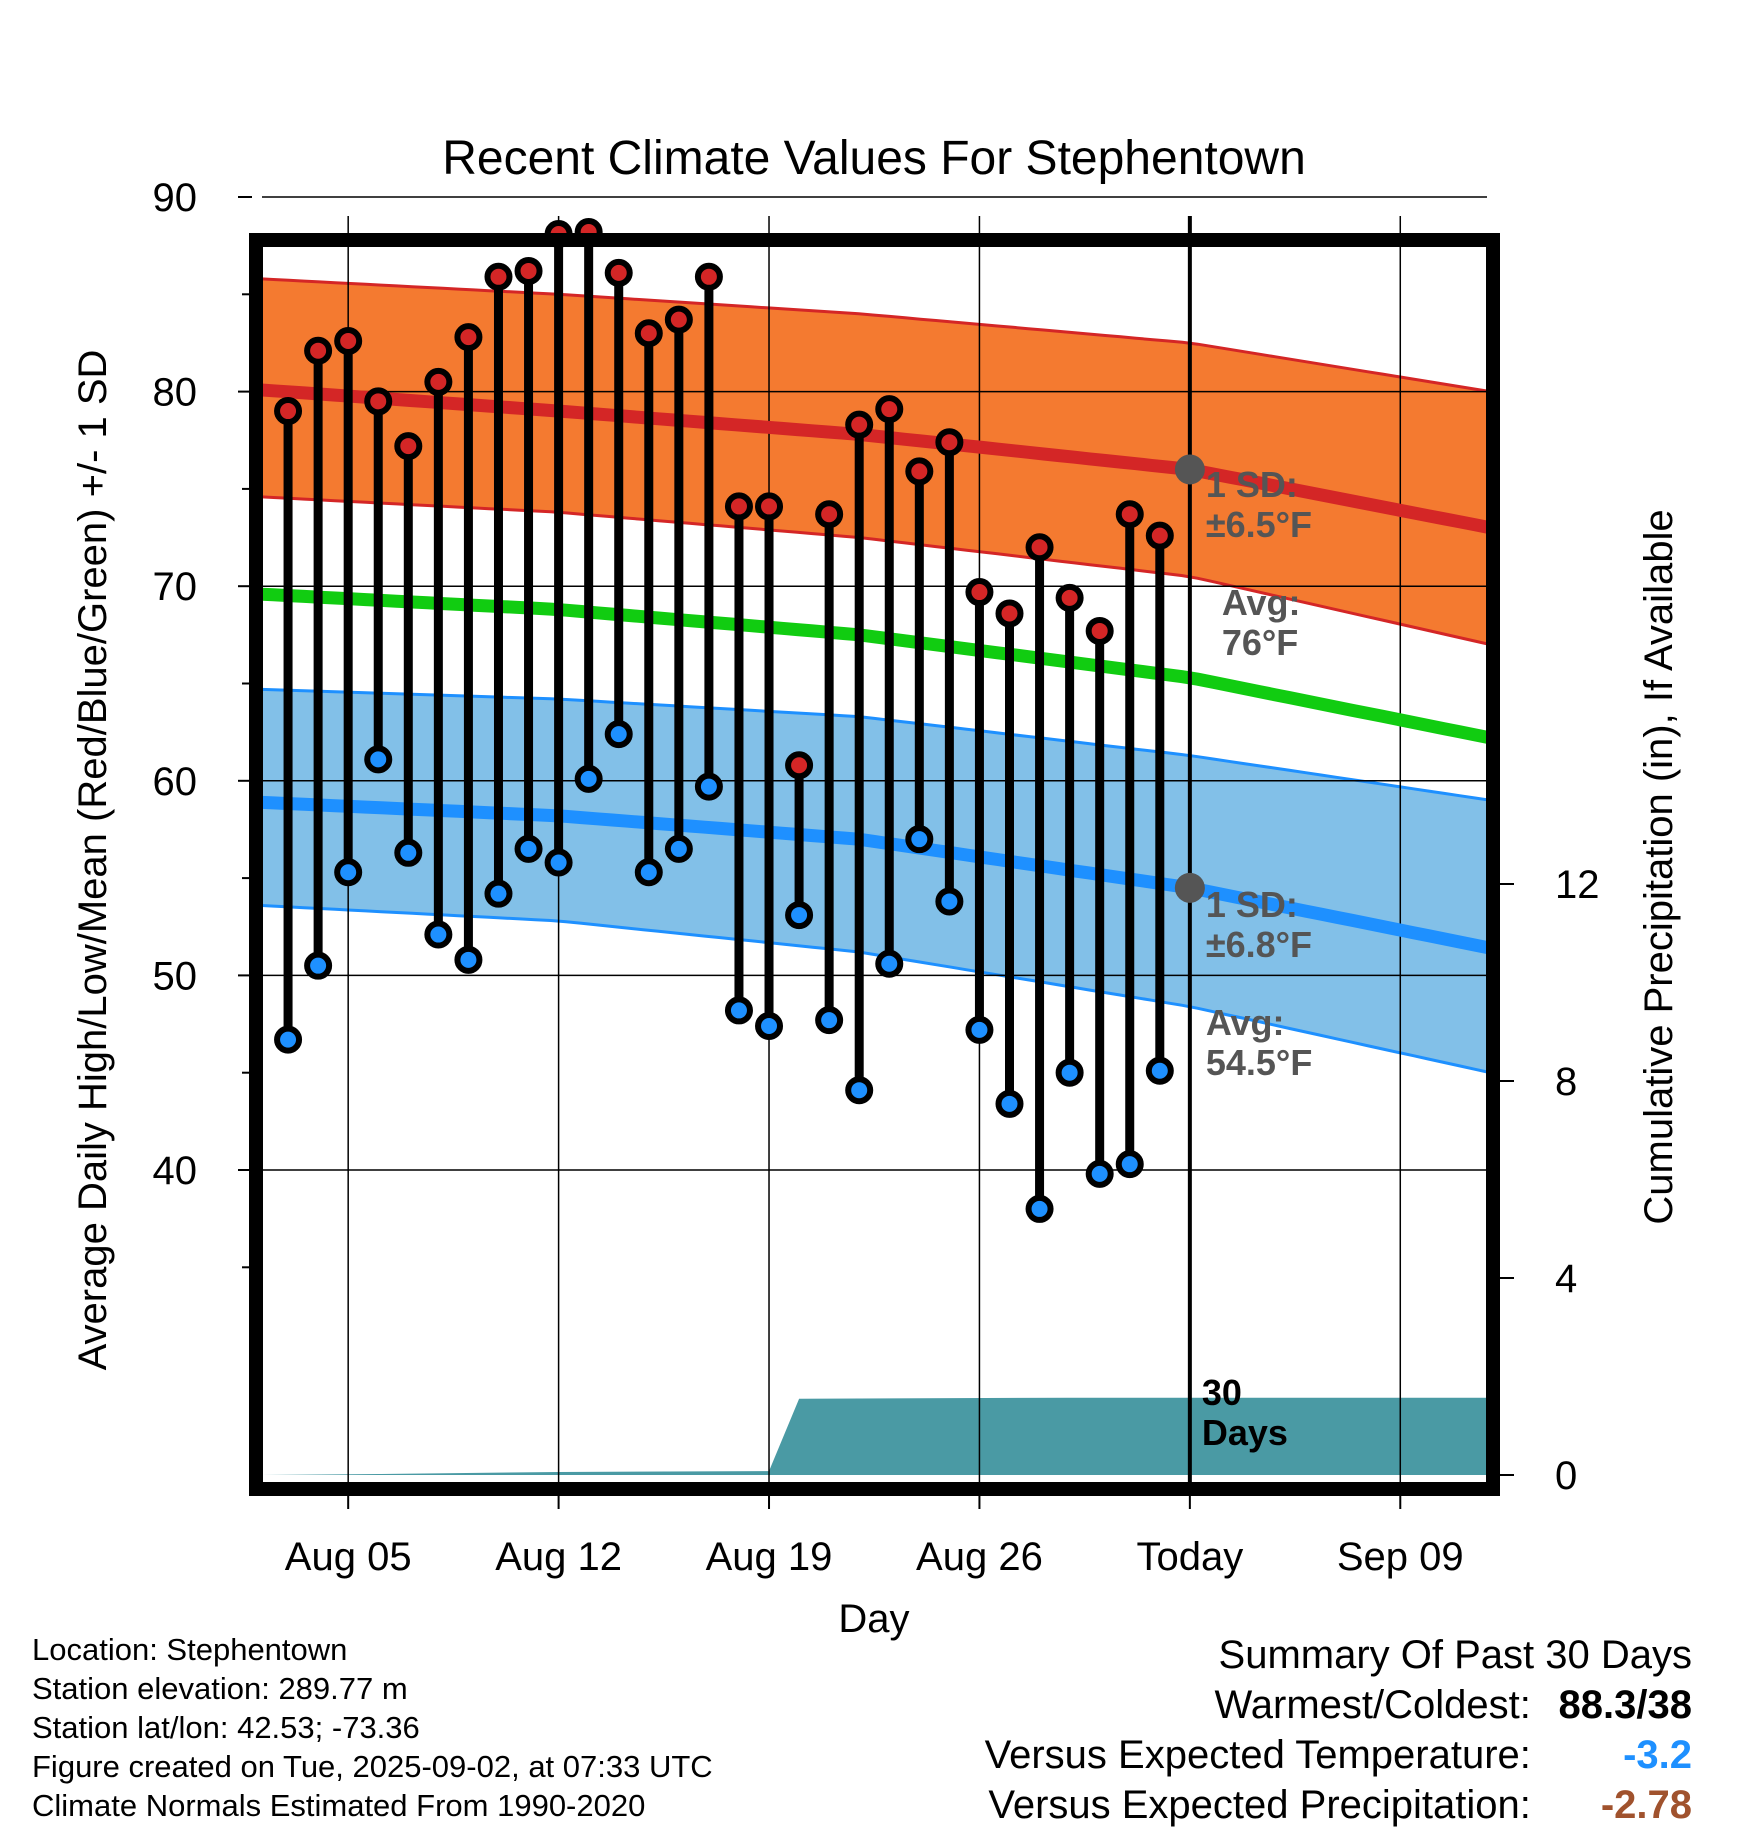 This screenshot has height=1830, width=1748. I want to click on low-avg-marker, so click(1189, 887).